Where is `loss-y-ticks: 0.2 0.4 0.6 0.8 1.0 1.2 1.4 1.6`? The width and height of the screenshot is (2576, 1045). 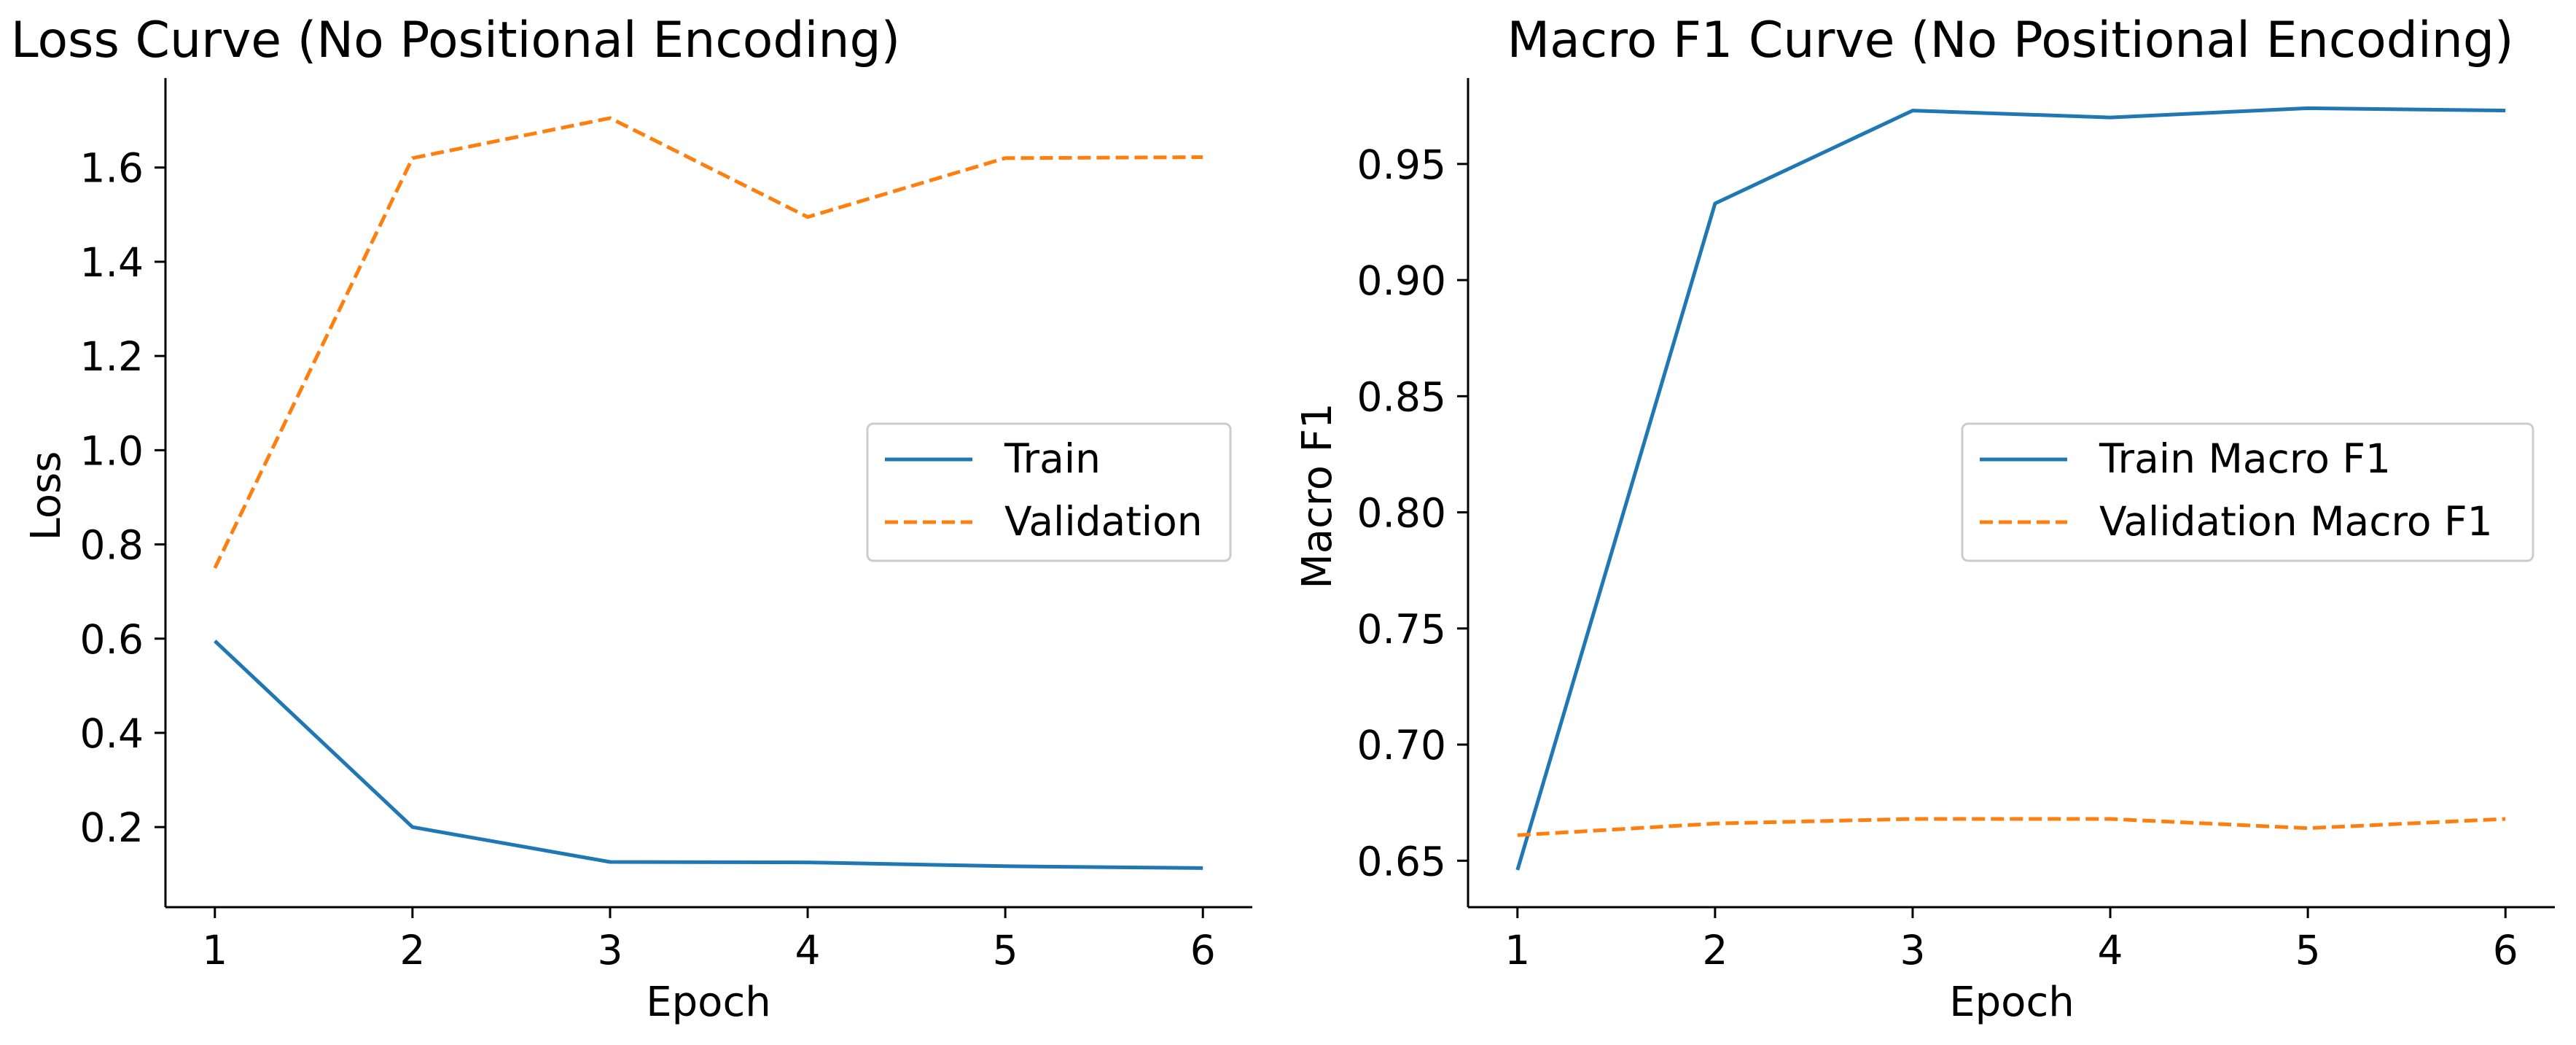
loss-y-ticks: 0.2 0.4 0.6 0.8 1.0 1.2 1.4 1.6 is located at coordinates (122, 498).